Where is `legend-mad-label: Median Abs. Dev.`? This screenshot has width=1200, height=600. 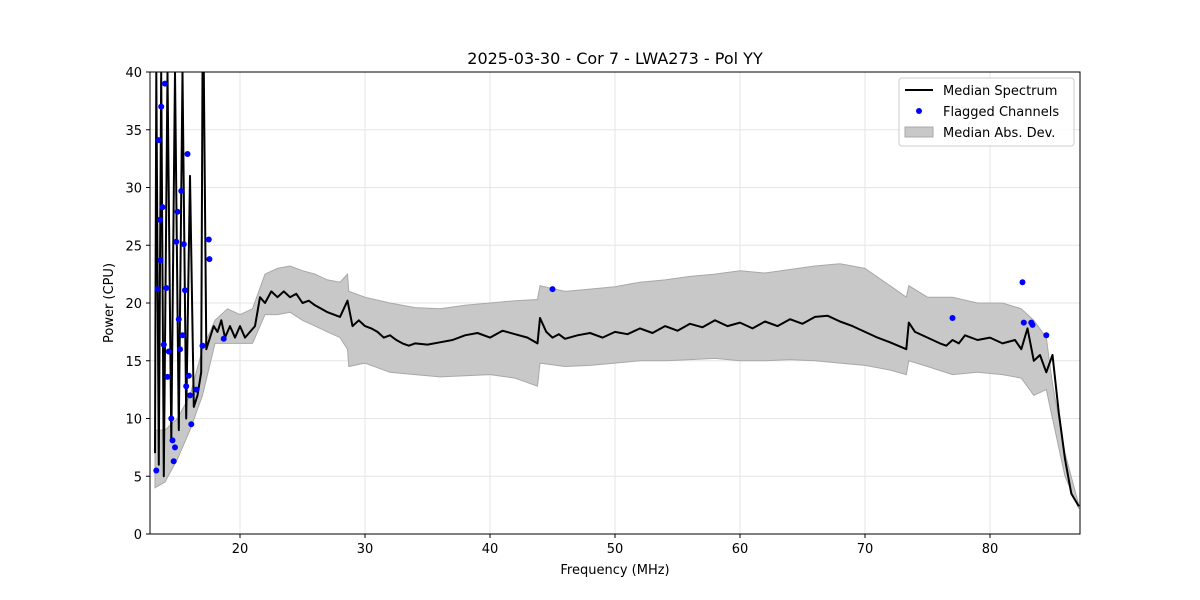
legend-mad-label: Median Abs. Dev. is located at coordinates (999, 133).